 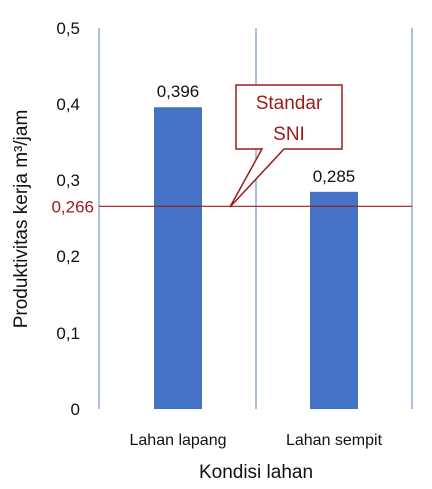 I want to click on y-tick-label: 0,5, so click(x=68, y=28).